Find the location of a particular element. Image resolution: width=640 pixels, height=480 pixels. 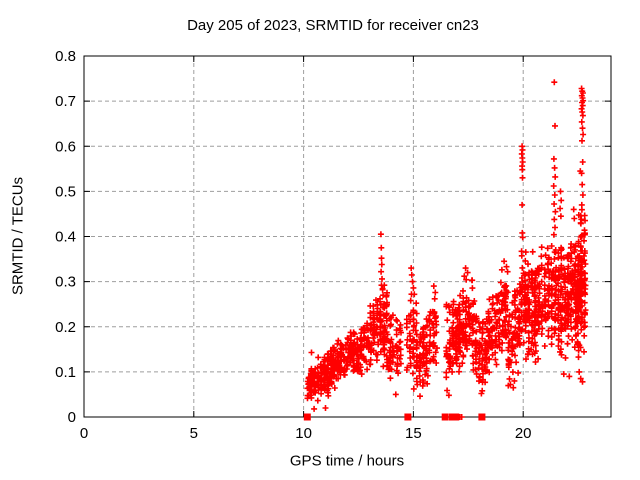

y-tick-label: 0.3 is located at coordinates (65, 282).